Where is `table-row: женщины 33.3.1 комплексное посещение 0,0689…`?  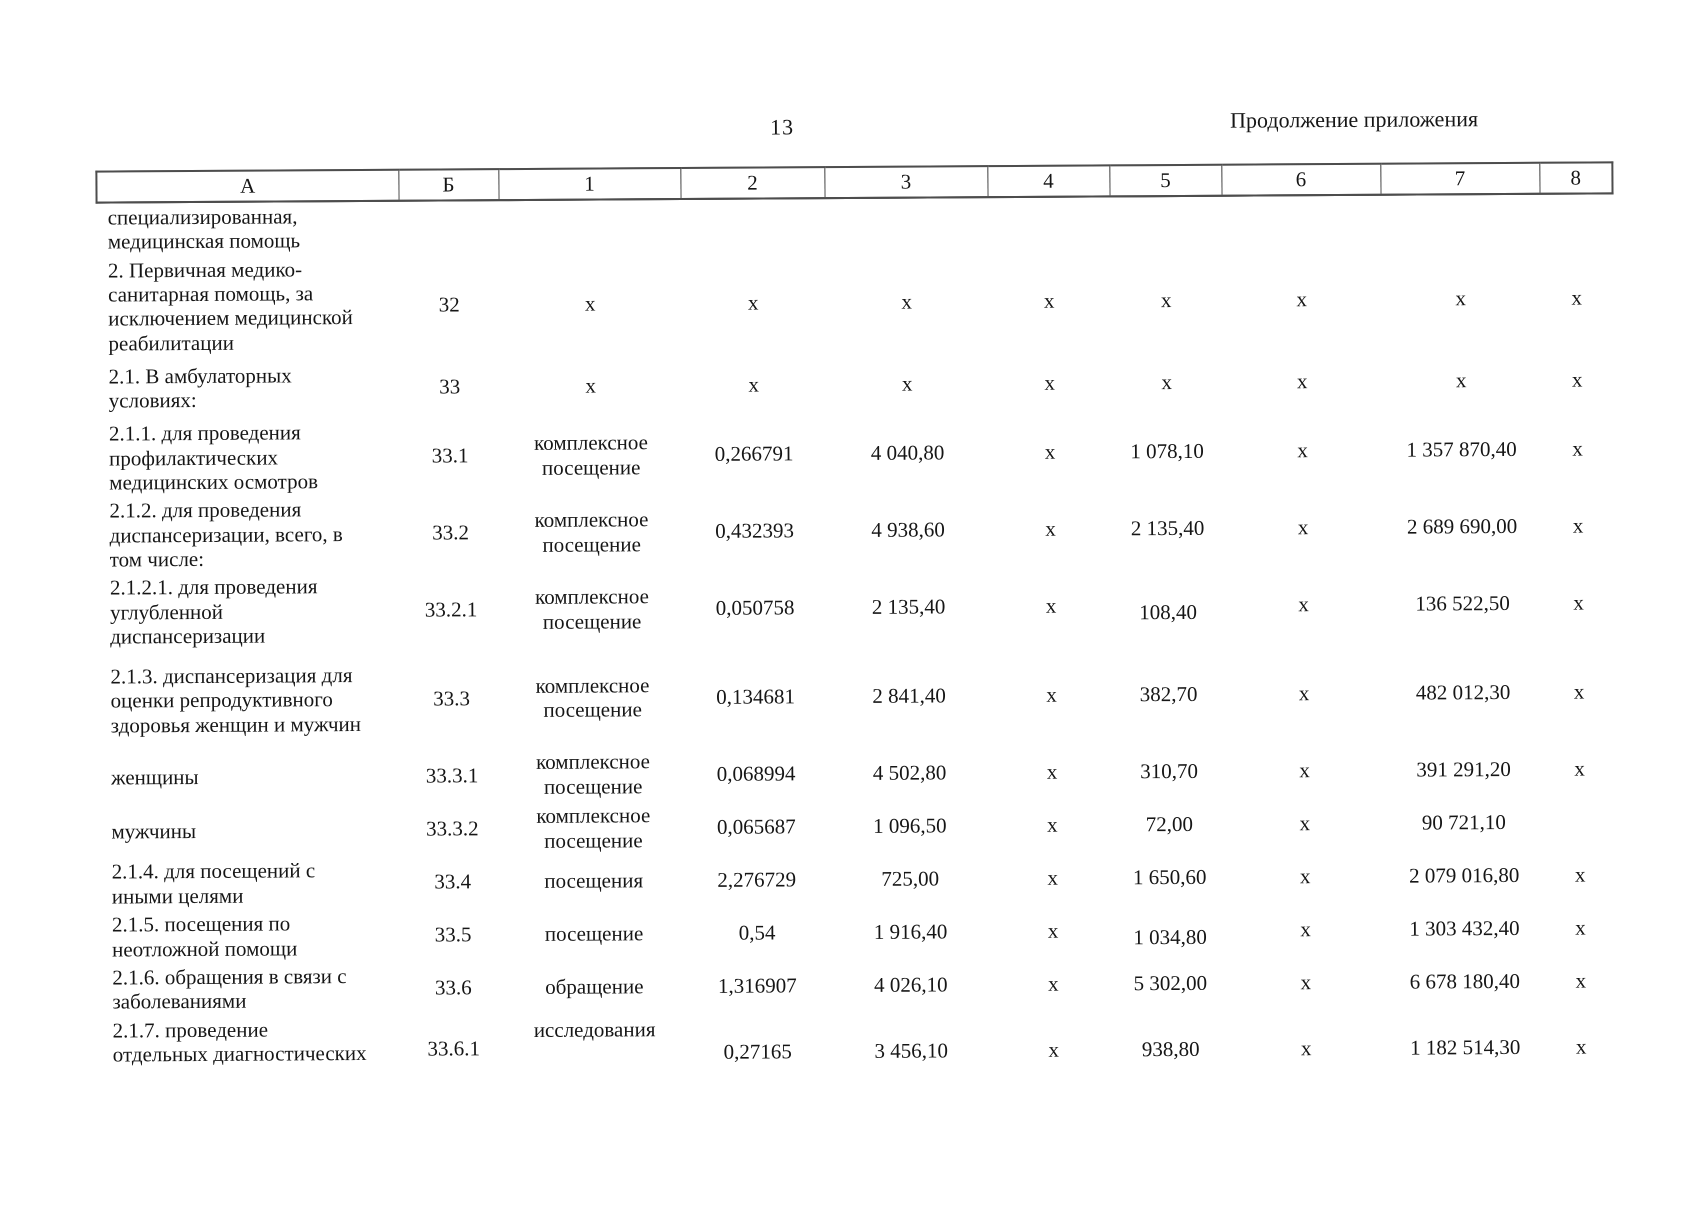 table-row: женщины 33.3.1 комплексное посещение 0,0689… is located at coordinates (858, 773).